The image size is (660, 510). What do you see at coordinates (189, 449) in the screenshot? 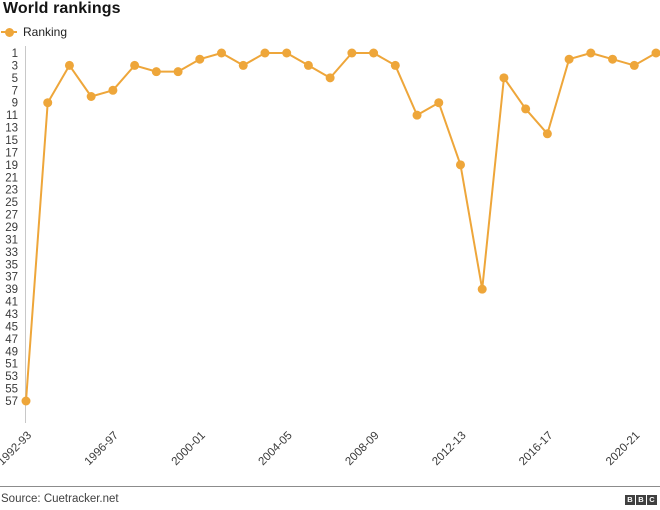
I see `x-axis-label: 2000-01` at bounding box center [189, 449].